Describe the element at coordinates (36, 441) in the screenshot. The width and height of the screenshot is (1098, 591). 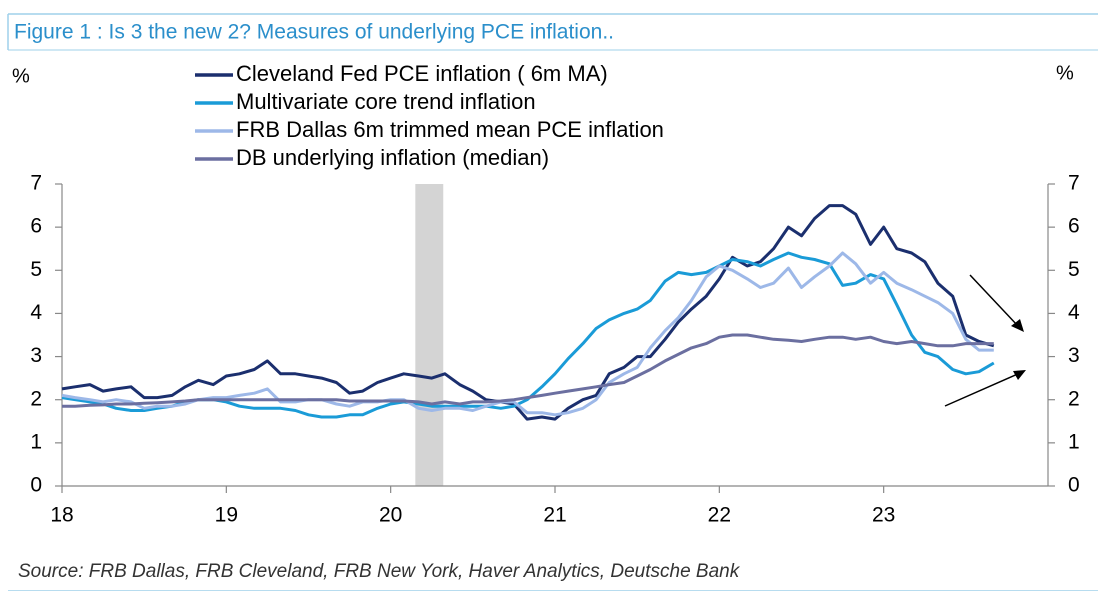
I see `y-tick-label: 1` at that location.